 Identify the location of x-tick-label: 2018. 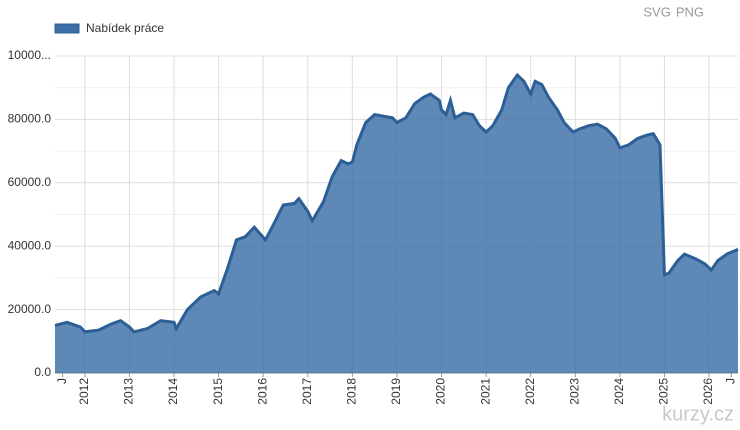
(352, 391).